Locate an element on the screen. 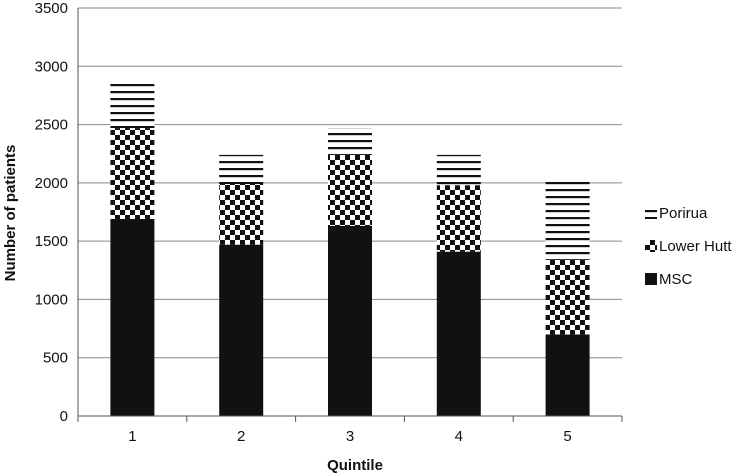 Image resolution: width=750 pixels, height=475 pixels. bar-segment-porirua-q2 is located at coordinates (241, 169).